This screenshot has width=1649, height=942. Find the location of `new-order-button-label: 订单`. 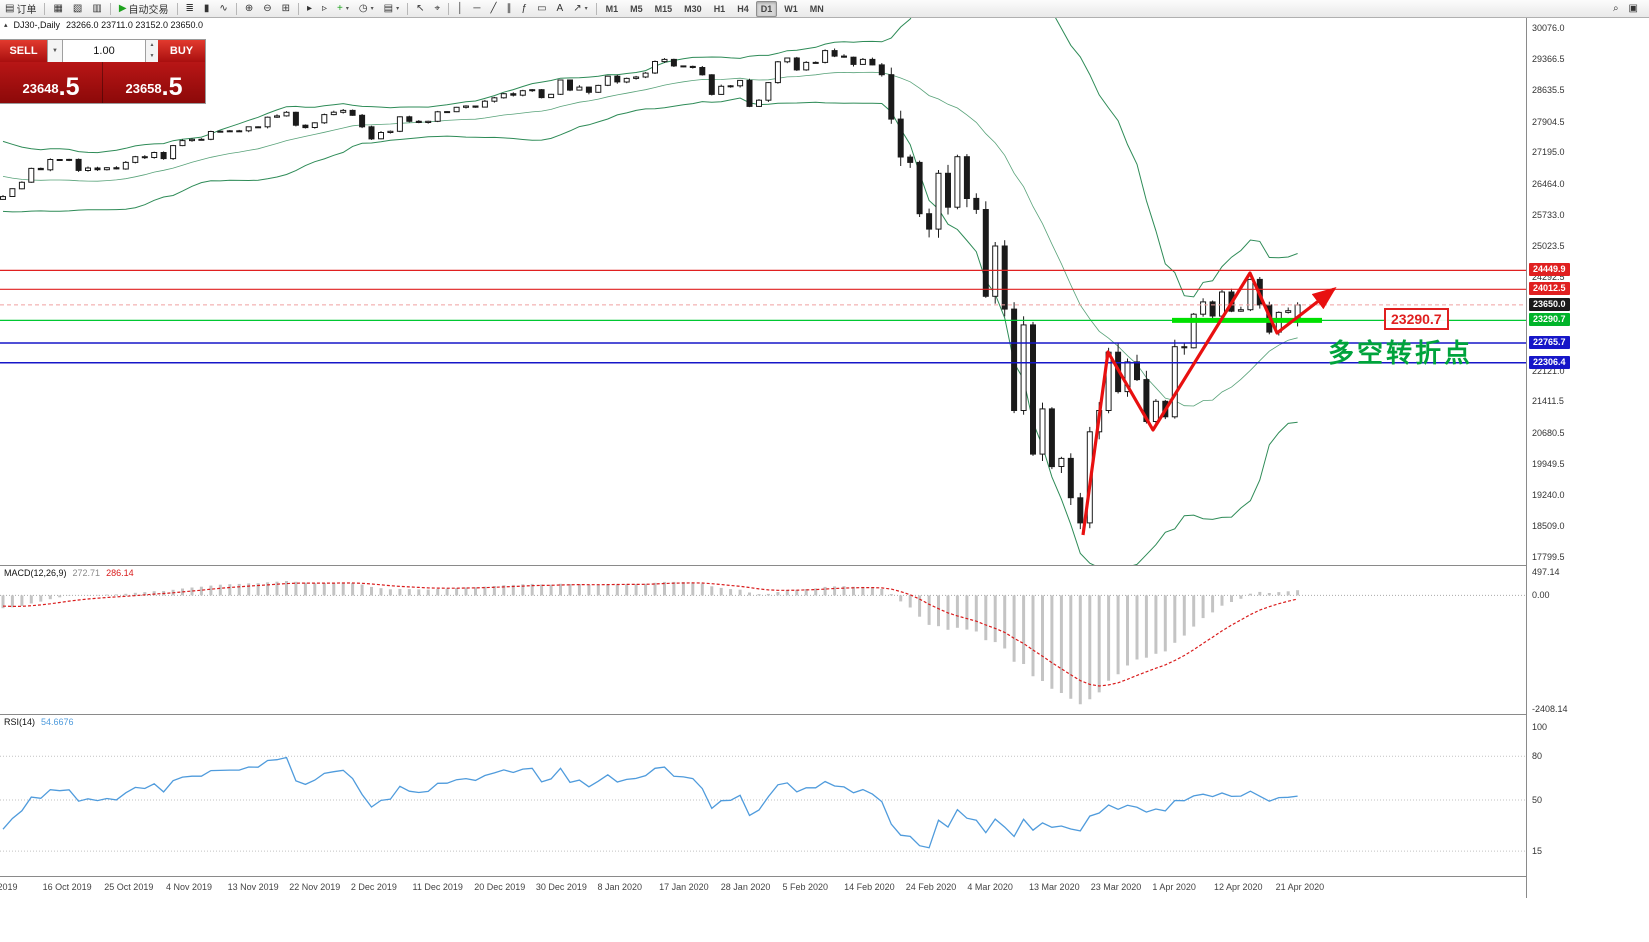

new-order-button-label: 订单 is located at coordinates (26, 10).